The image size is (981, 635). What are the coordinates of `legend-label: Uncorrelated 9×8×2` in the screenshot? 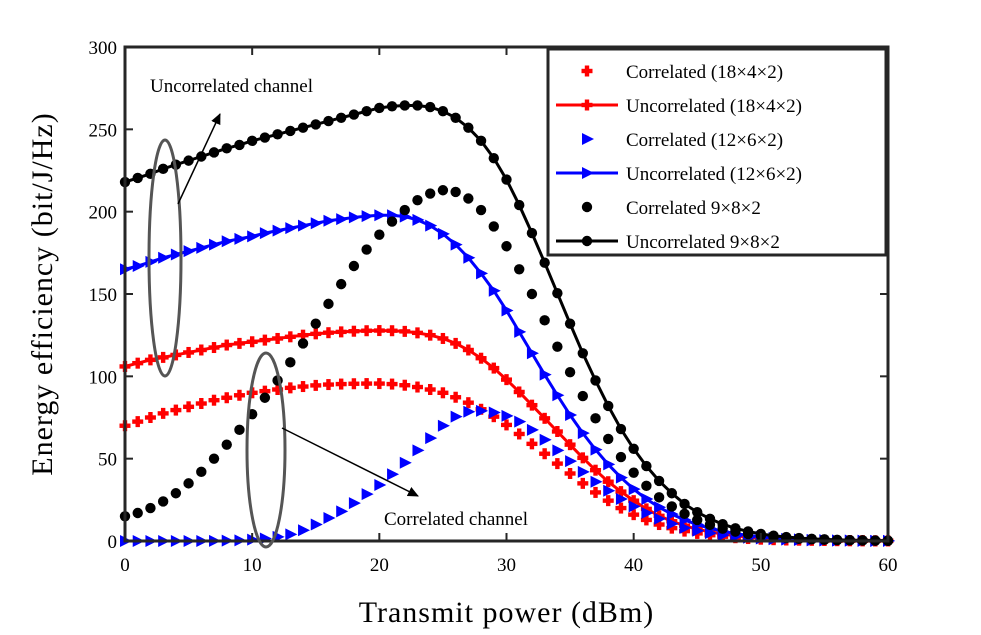 It's located at (703, 242).